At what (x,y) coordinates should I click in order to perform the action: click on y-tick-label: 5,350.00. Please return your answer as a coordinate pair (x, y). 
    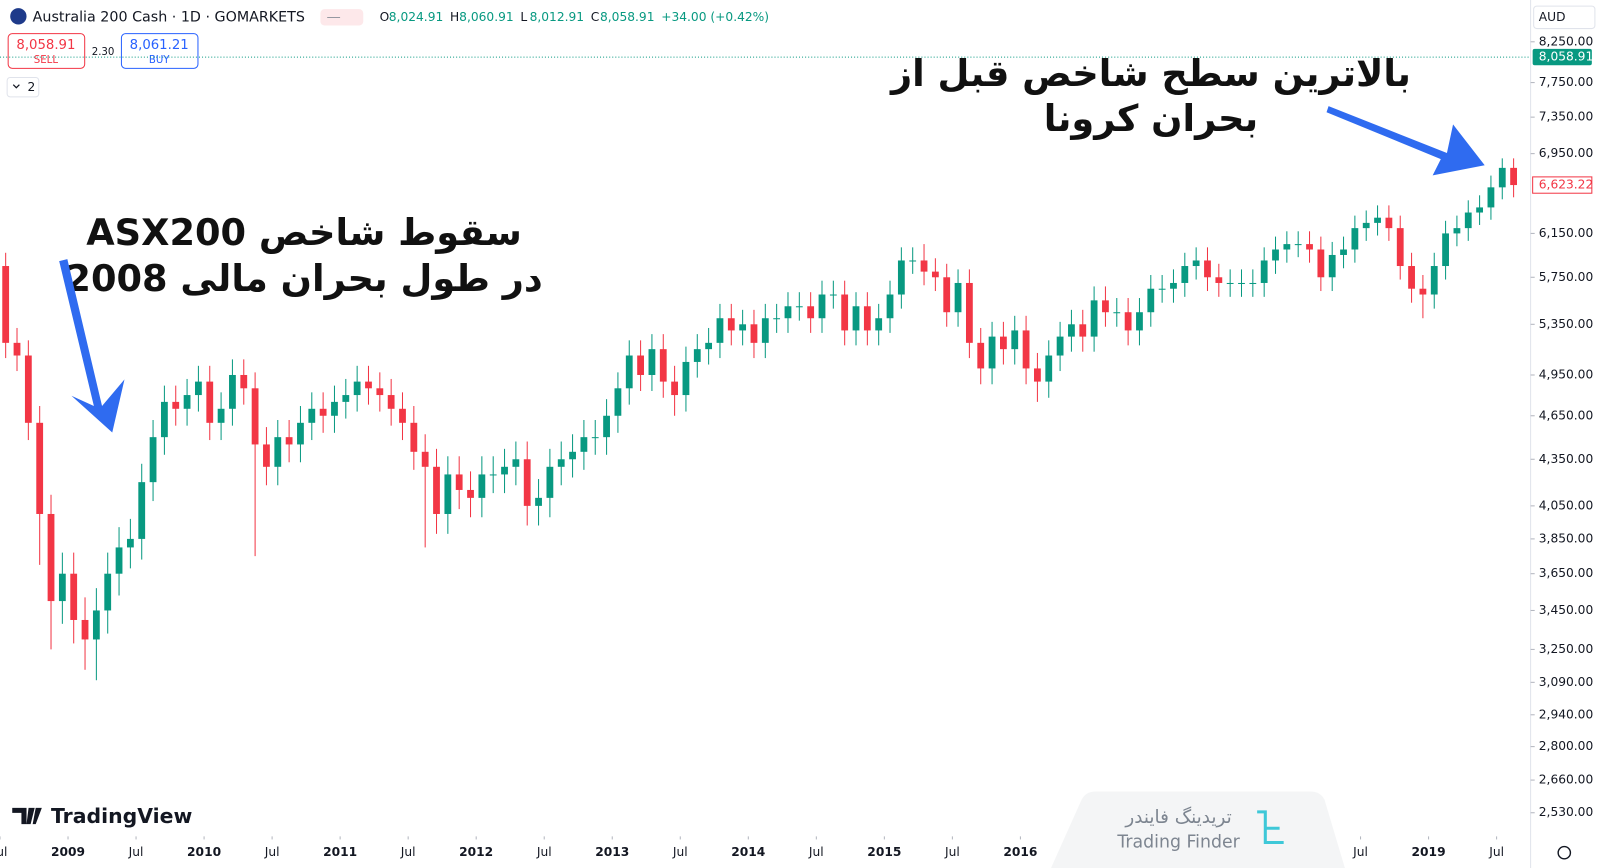
    Looking at the image, I should click on (1566, 324).